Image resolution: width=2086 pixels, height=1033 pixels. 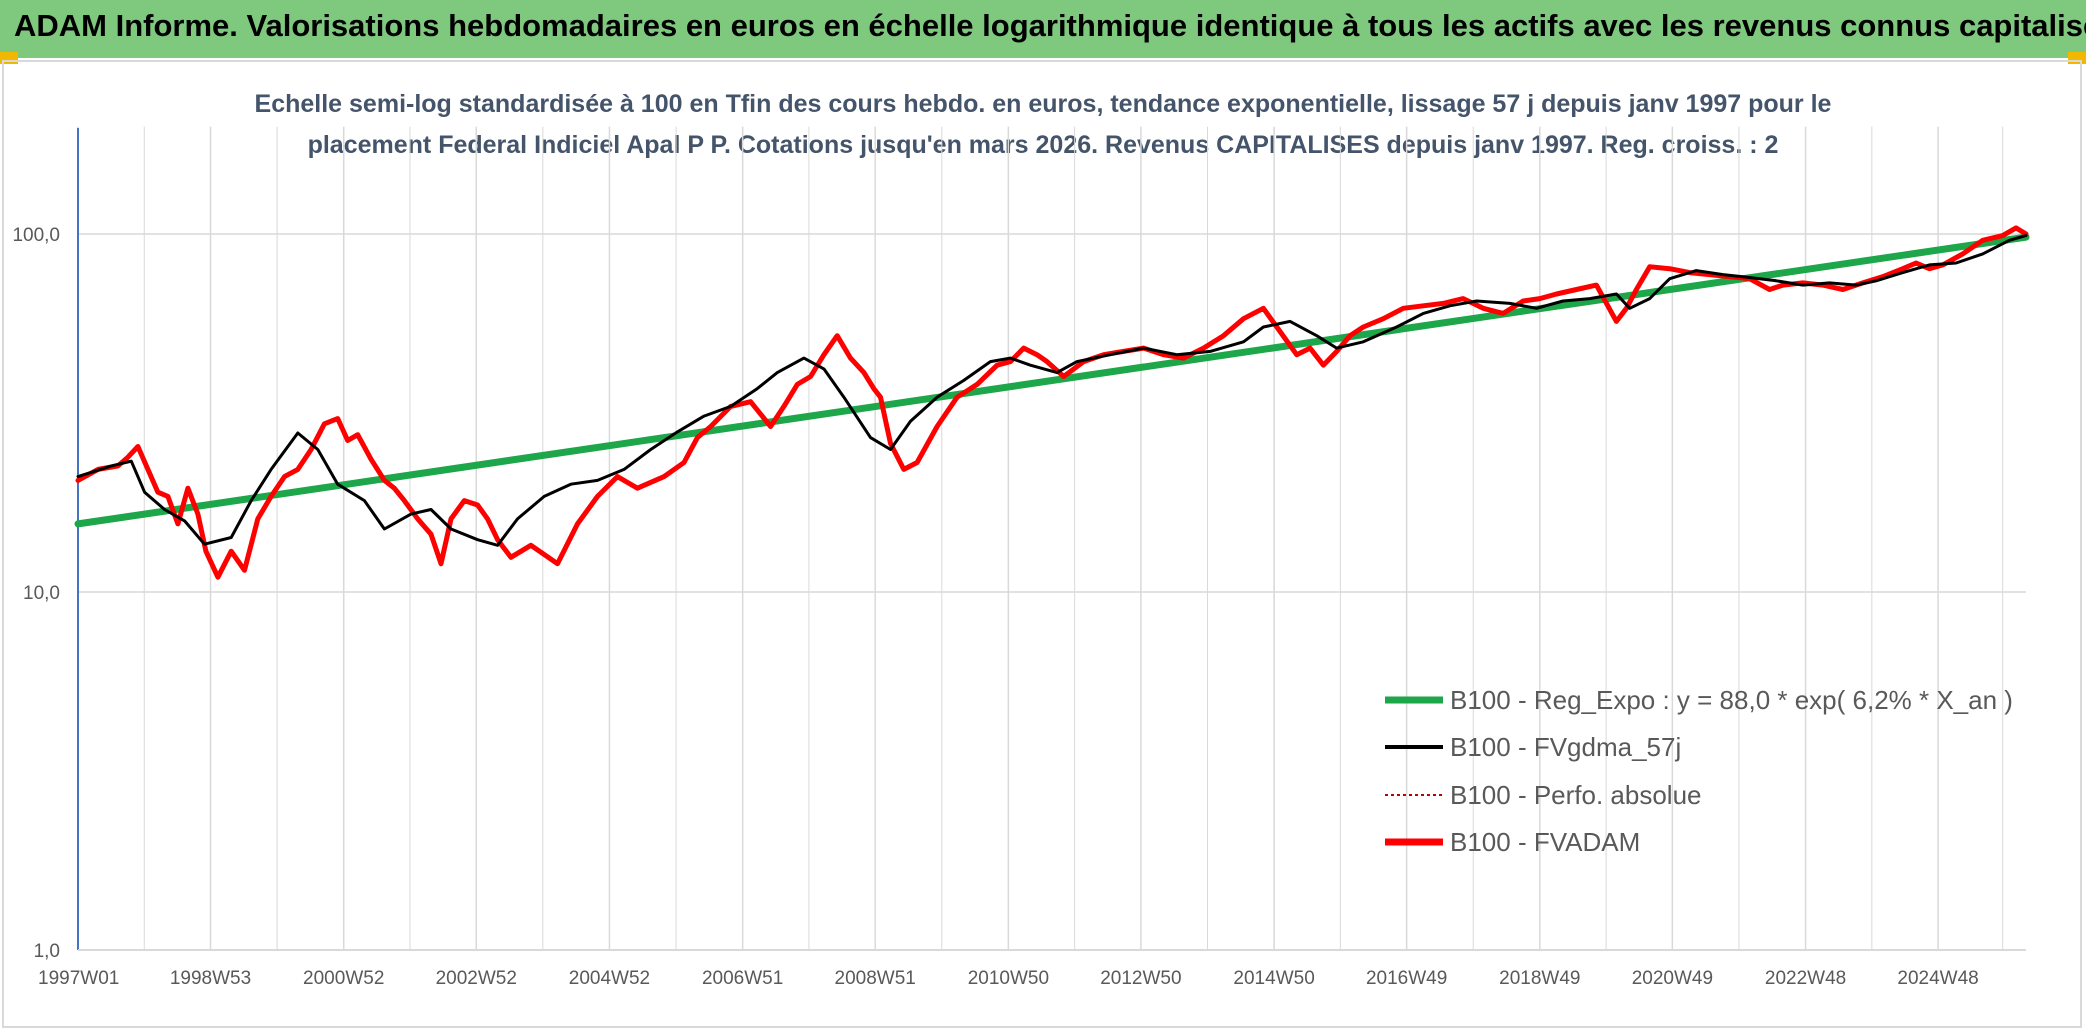 What do you see at coordinates (1805, 978) in the screenshot?
I see `x-tick-label: 2022W48` at bounding box center [1805, 978].